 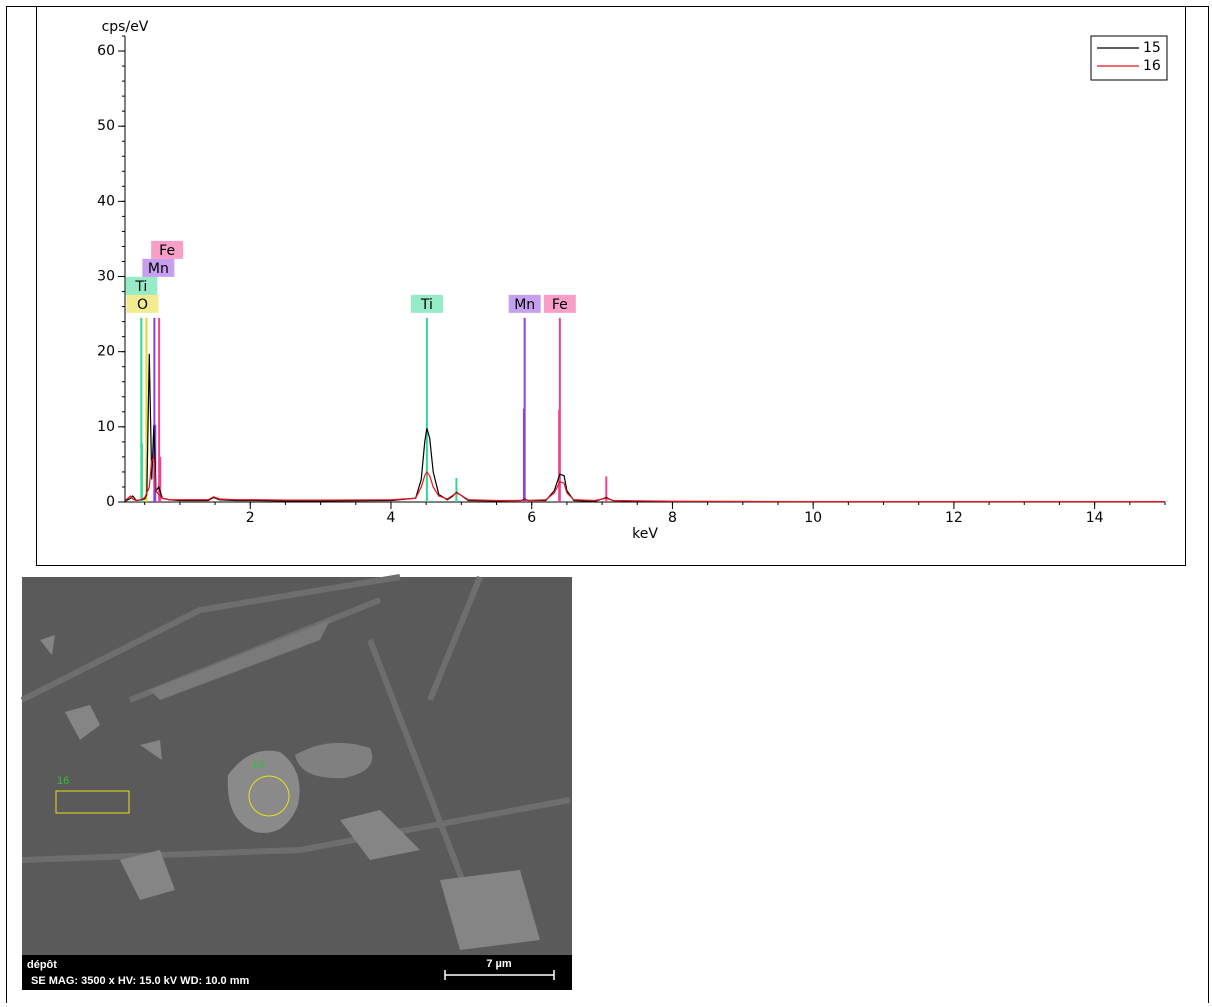 I want to click on x-axis-label: keV, so click(x=645, y=534).